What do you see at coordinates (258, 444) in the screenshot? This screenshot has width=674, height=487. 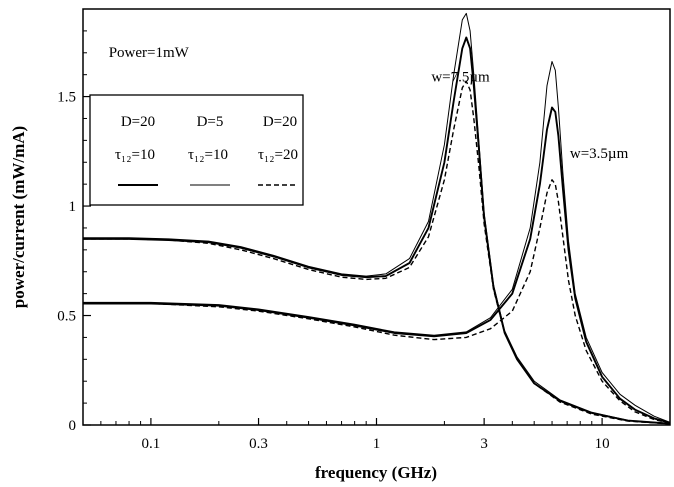 I see `x-tick-label-1: 0.3` at bounding box center [258, 444].